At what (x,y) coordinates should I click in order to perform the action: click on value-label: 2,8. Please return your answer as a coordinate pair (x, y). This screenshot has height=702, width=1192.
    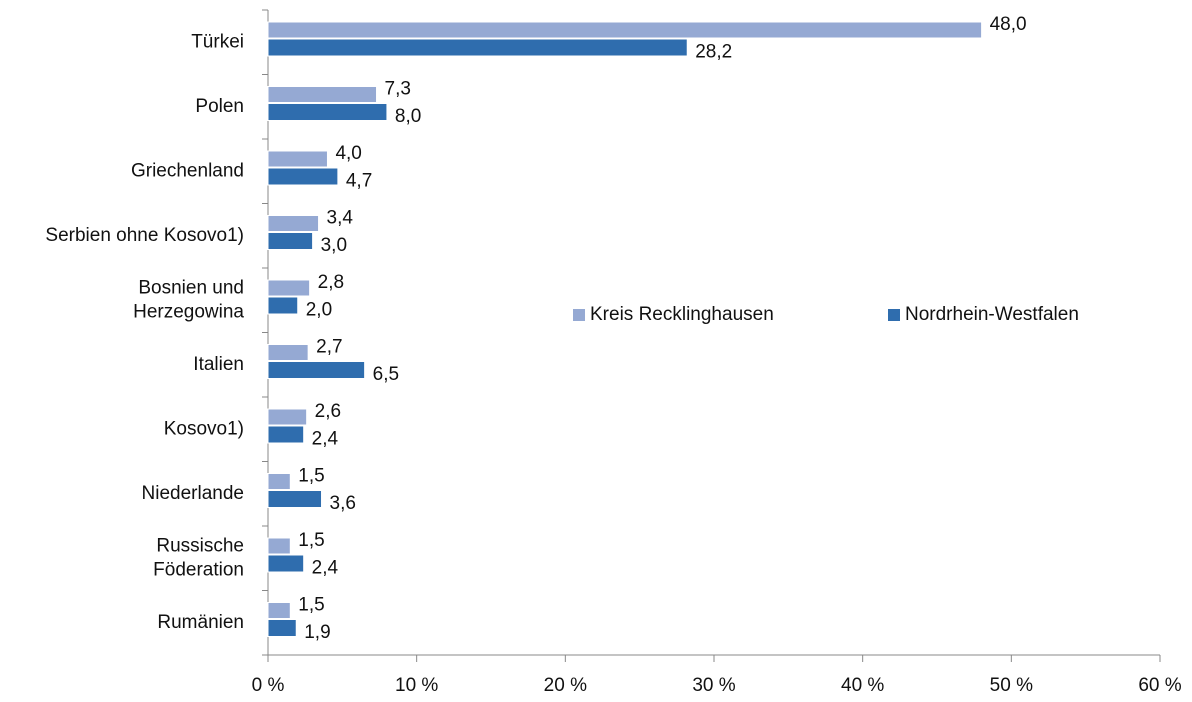
    Looking at the image, I should click on (331, 282).